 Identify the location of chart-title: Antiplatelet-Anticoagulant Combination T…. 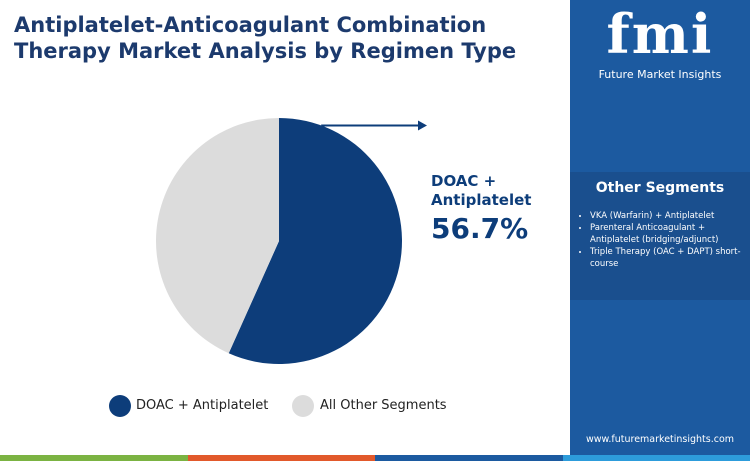
(265, 38).